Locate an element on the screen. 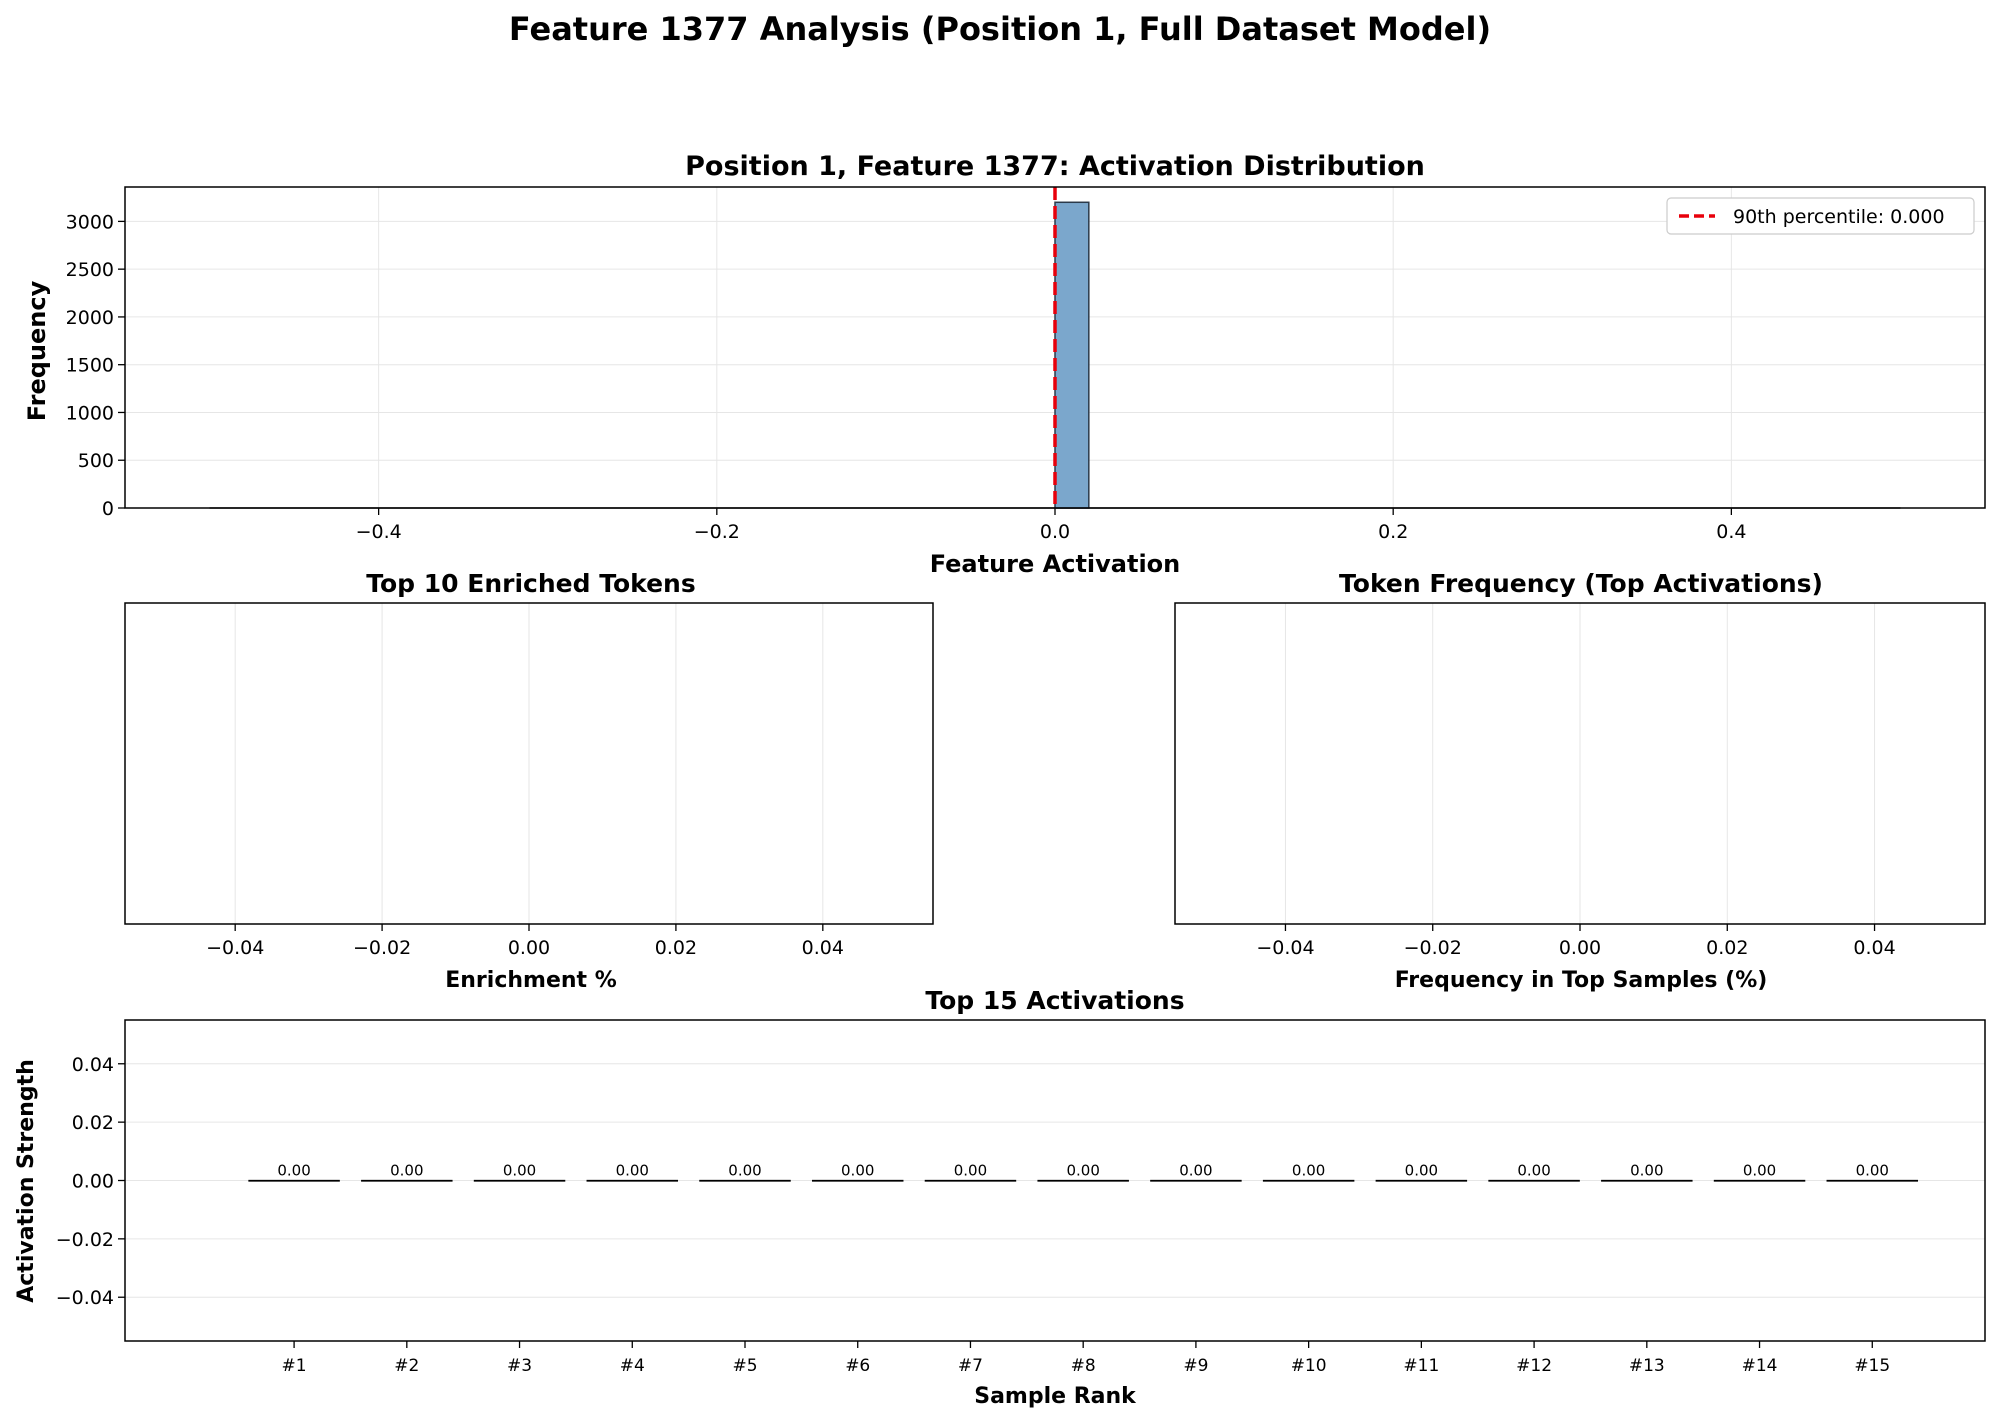 This screenshot has width=1999, height=1422. y-tick-label: 3000 is located at coordinates (90, 222).